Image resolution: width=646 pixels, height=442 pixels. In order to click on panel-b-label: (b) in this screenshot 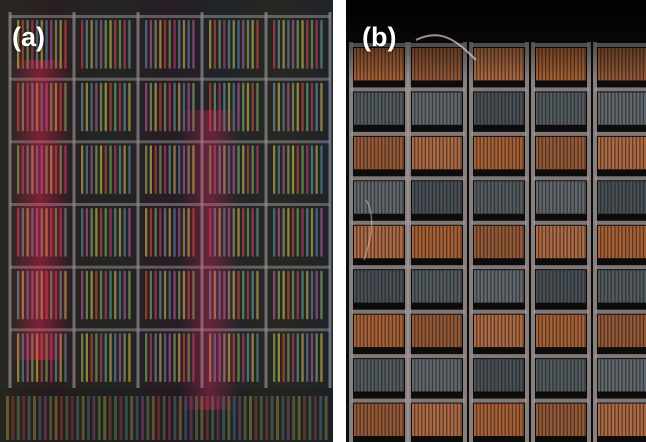, I will do `click(379, 37)`.